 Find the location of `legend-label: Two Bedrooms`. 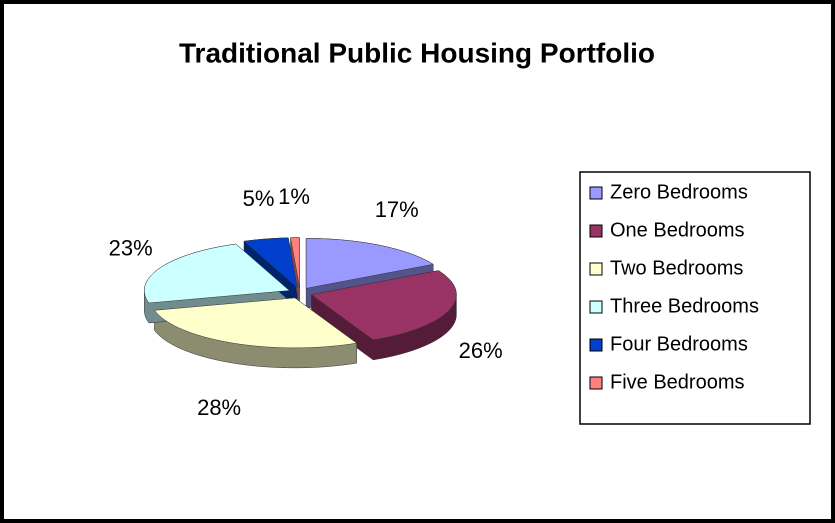

legend-label: Two Bedrooms is located at coordinates (676, 268).